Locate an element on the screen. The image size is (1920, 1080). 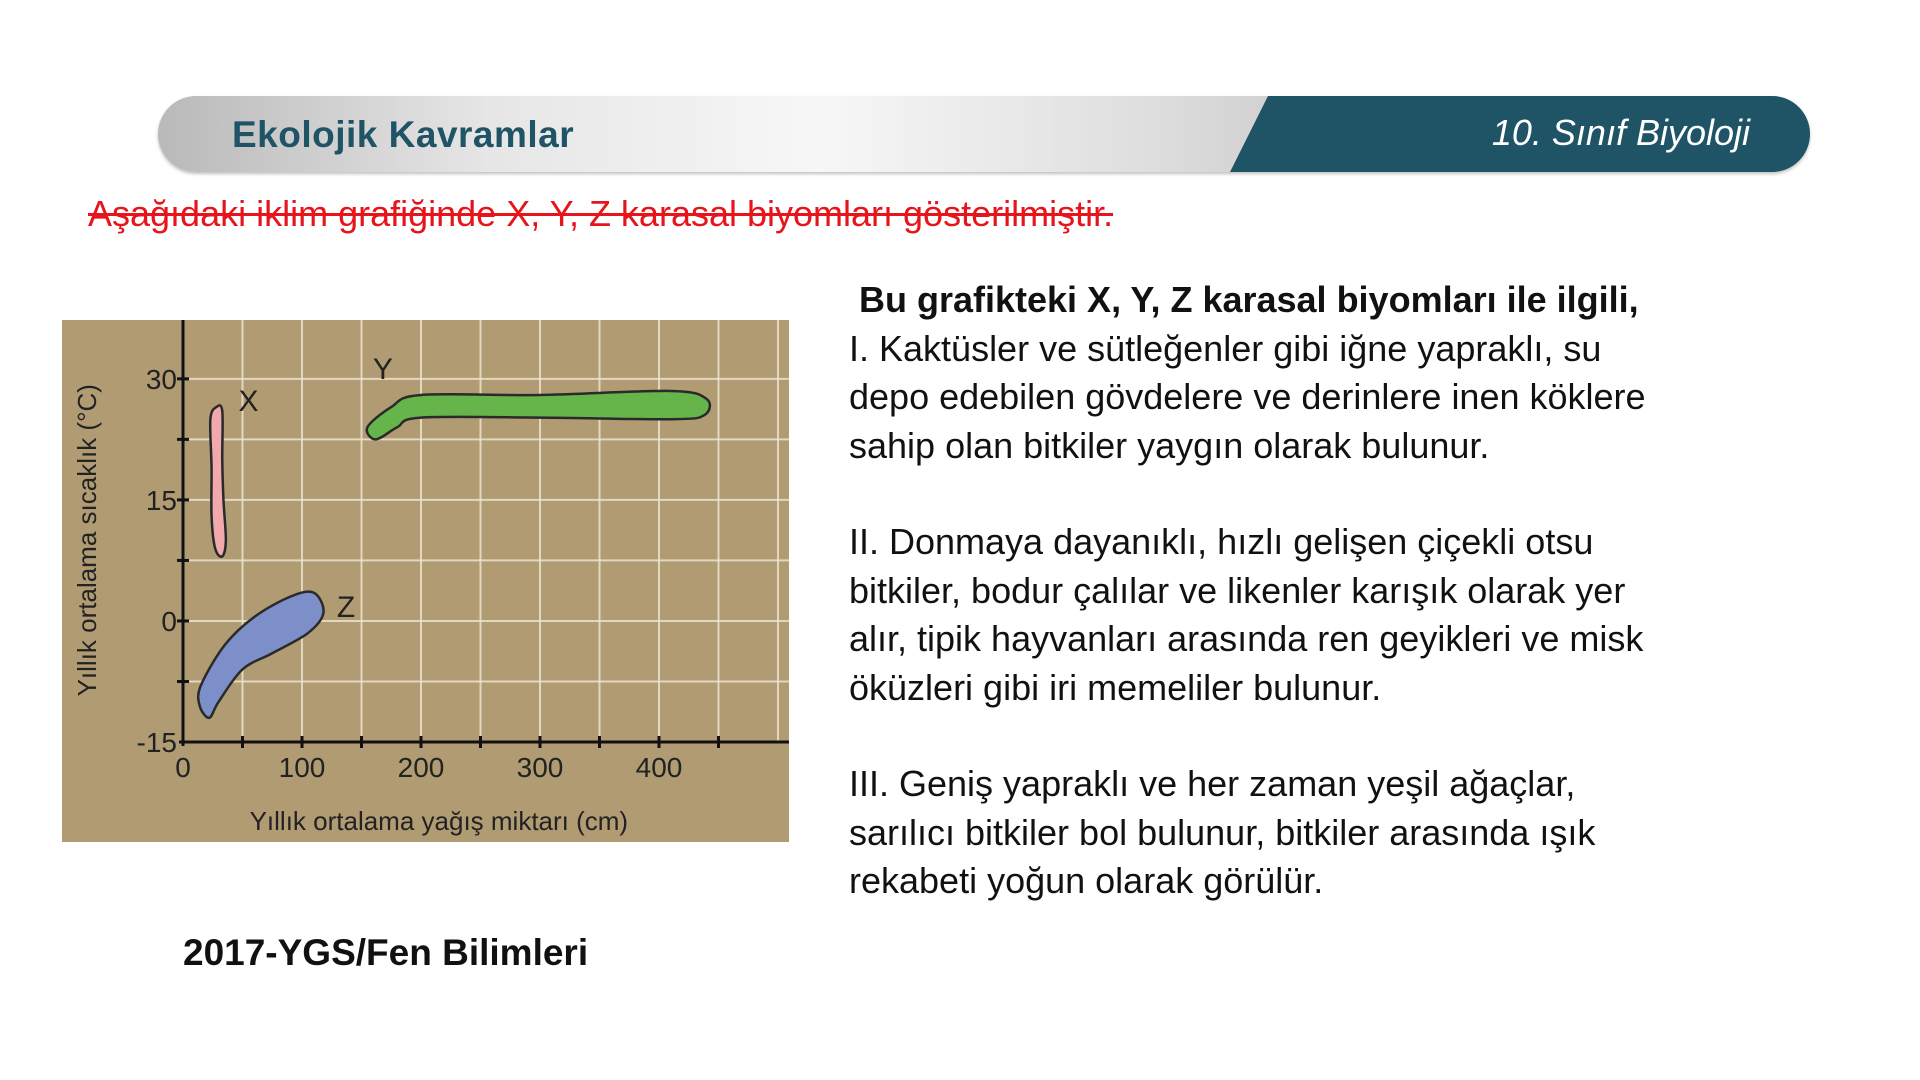
statement-2-line: öküzleri gibi iri memeliler bulunur. is located at coordinates (1115, 687).